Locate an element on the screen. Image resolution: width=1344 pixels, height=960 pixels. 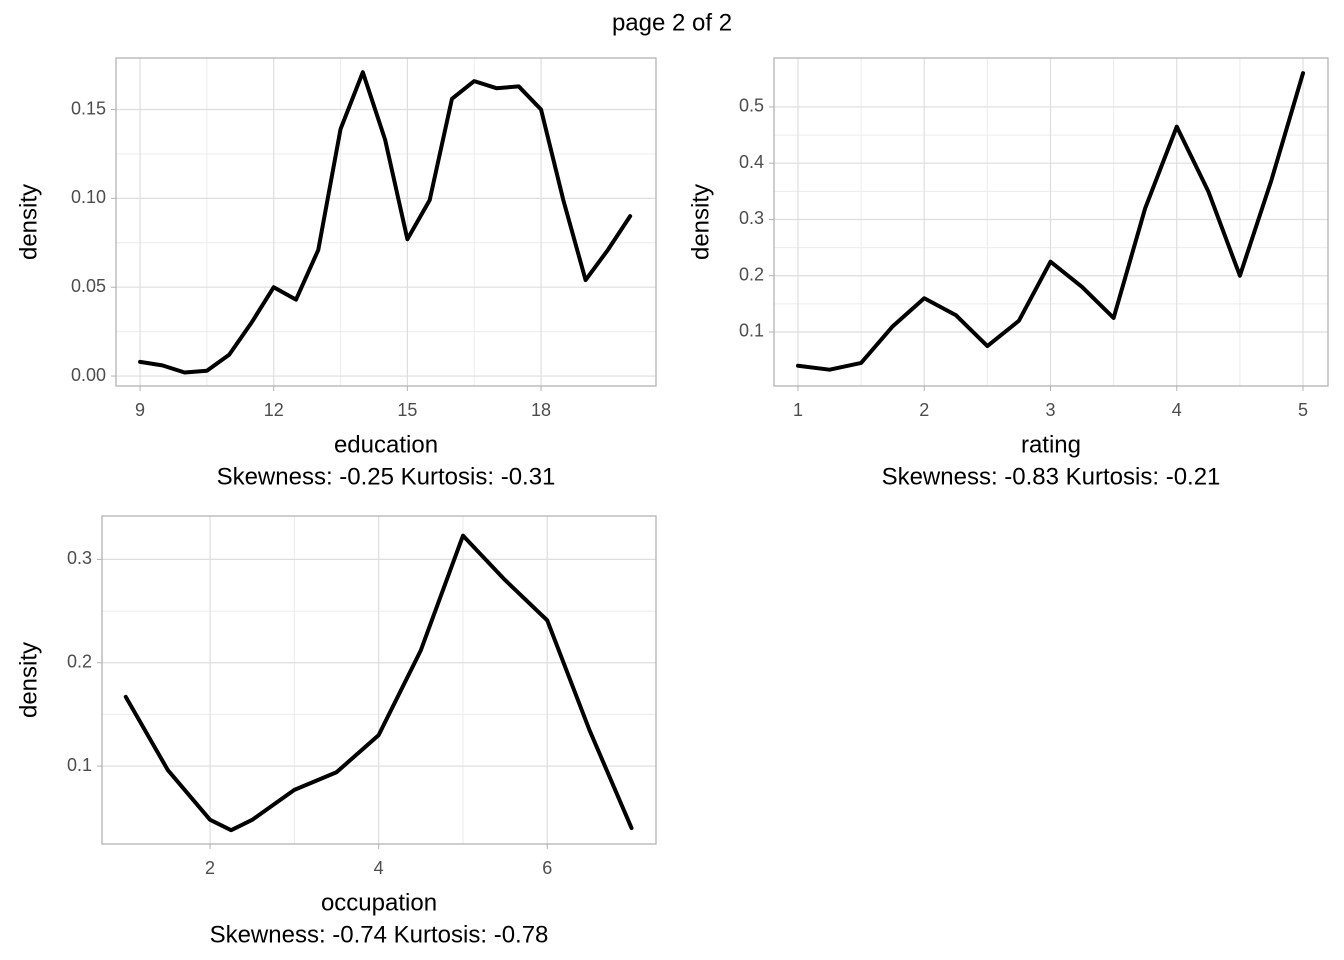
y-tick-label: 0.10 is located at coordinates (88, 197).